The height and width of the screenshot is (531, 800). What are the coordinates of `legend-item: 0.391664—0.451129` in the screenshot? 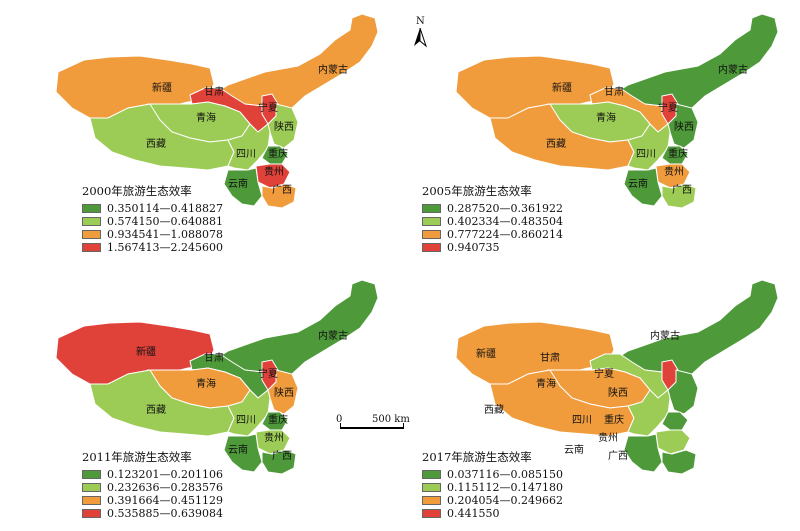 It's located at (152, 500).